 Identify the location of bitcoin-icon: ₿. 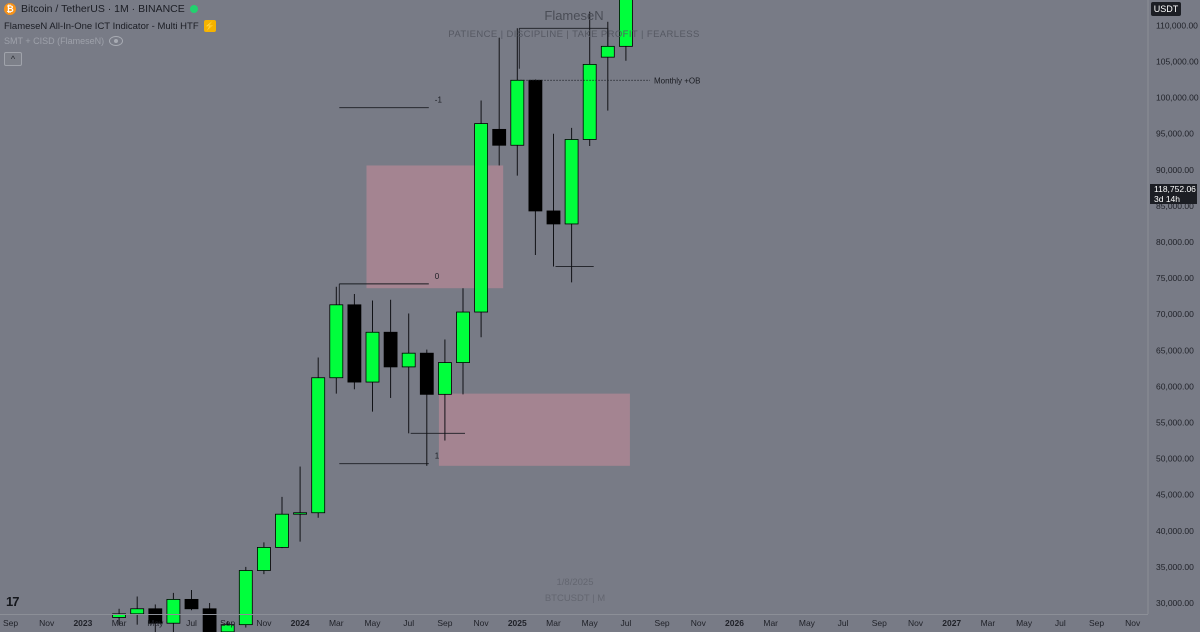
(10, 9).